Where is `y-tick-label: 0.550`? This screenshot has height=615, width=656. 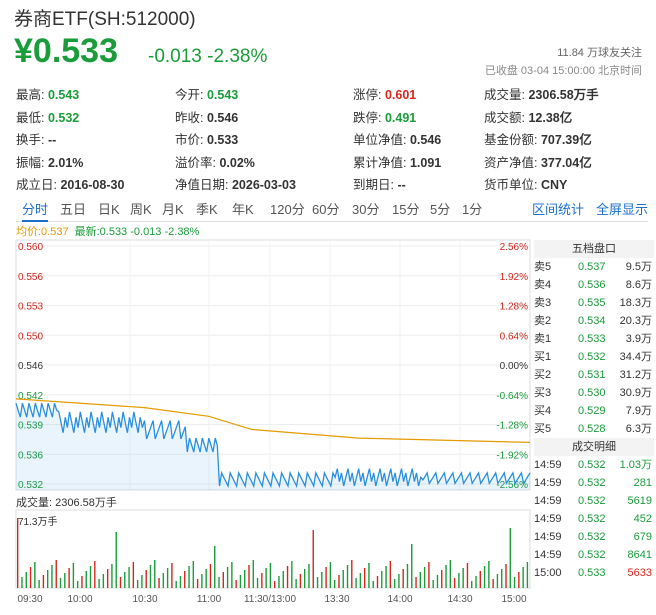 y-tick-label: 0.550 is located at coordinates (30, 336).